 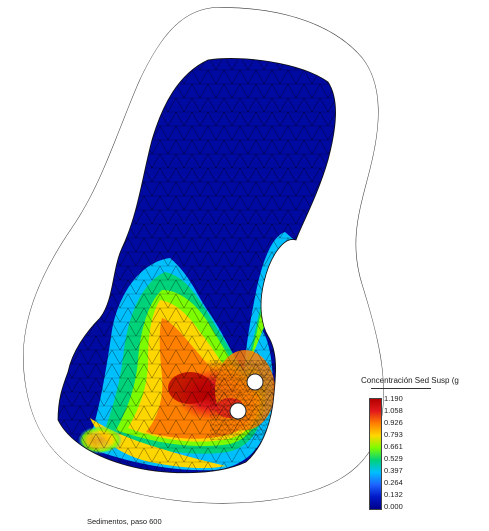 I want to click on figure-caption: Sedimentos, paso 600, so click(x=124, y=521).